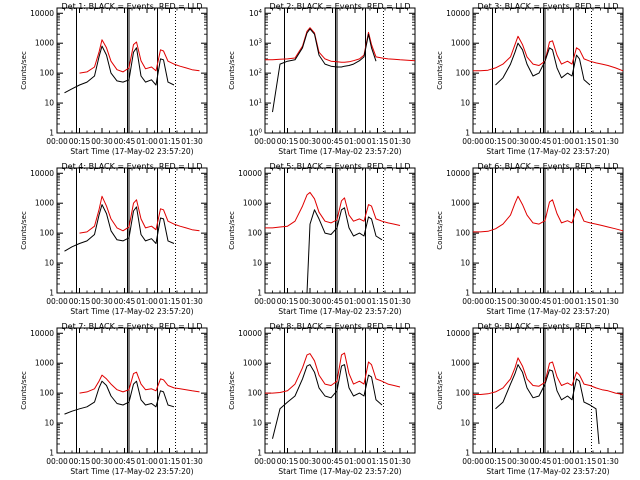 The image size is (640, 480). What do you see at coordinates (256, 13) in the screenshot?
I see `y-tick-label: 104` at bounding box center [256, 13].